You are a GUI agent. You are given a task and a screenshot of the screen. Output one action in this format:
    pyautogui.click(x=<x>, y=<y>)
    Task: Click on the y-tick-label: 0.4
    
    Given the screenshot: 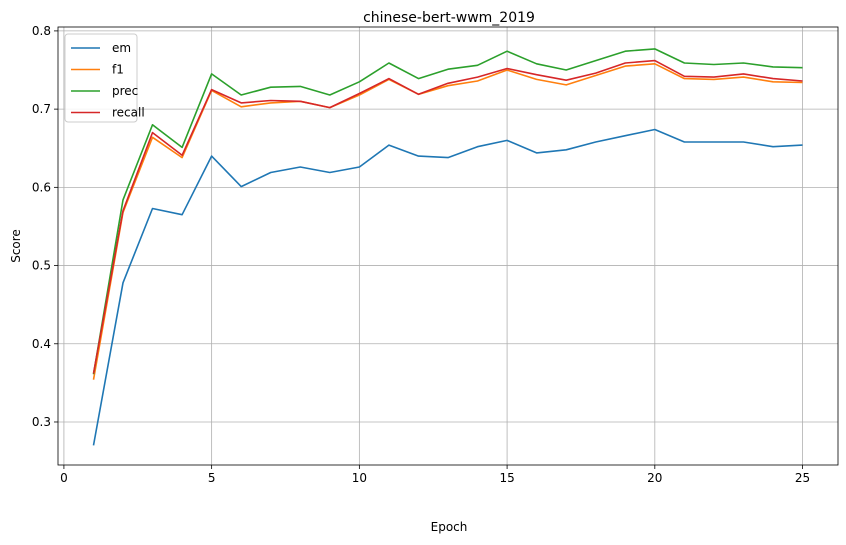 What is the action you would take?
    pyautogui.click(x=41, y=344)
    